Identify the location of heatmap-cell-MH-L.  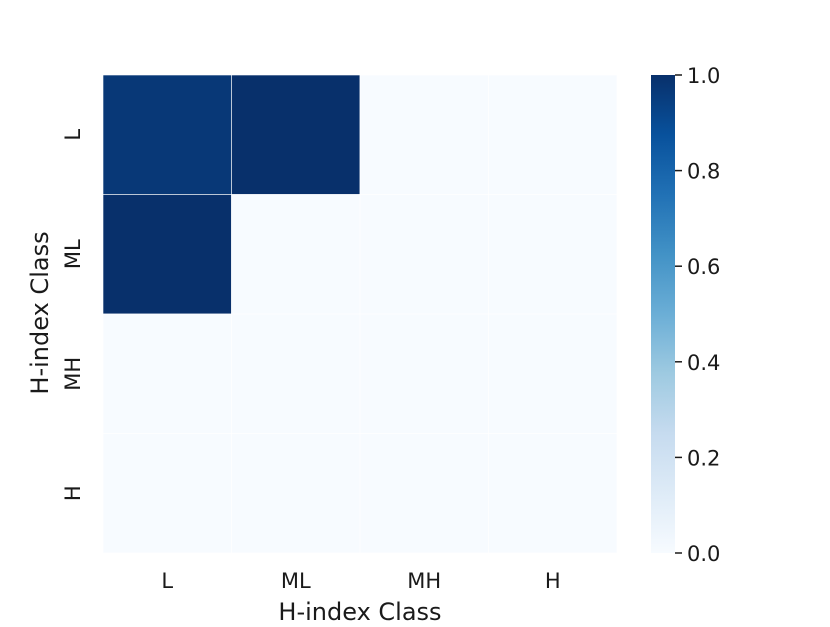
(167, 373).